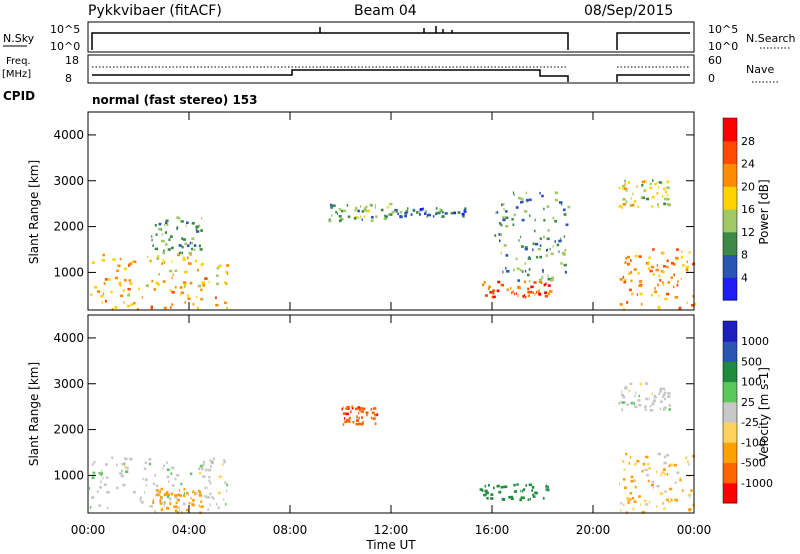 This screenshot has height=554, width=800. What do you see at coordinates (68, 384) in the screenshot?
I see `velocity-ytick-label-2: 3000` at bounding box center [68, 384].